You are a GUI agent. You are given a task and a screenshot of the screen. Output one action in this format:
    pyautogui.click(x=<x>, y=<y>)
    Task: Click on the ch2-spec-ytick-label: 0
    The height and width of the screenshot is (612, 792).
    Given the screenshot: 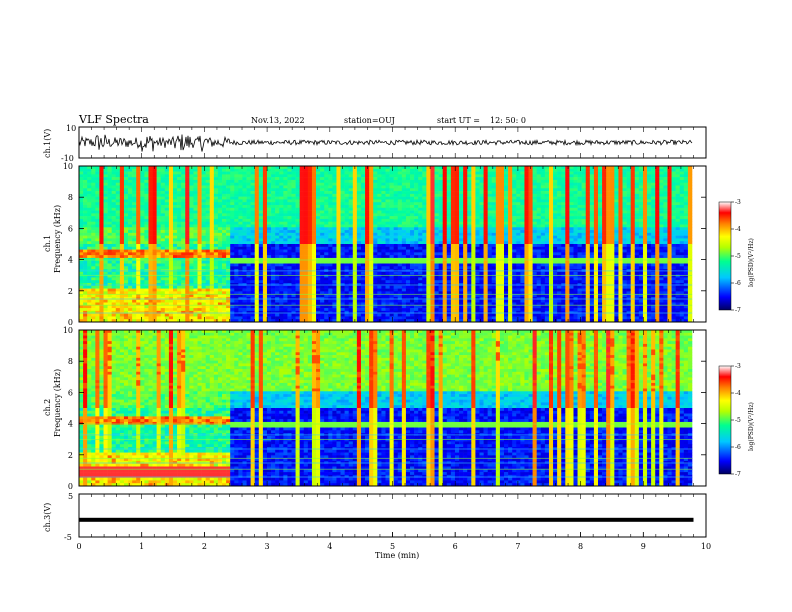 What is the action you would take?
    pyautogui.click(x=70, y=486)
    